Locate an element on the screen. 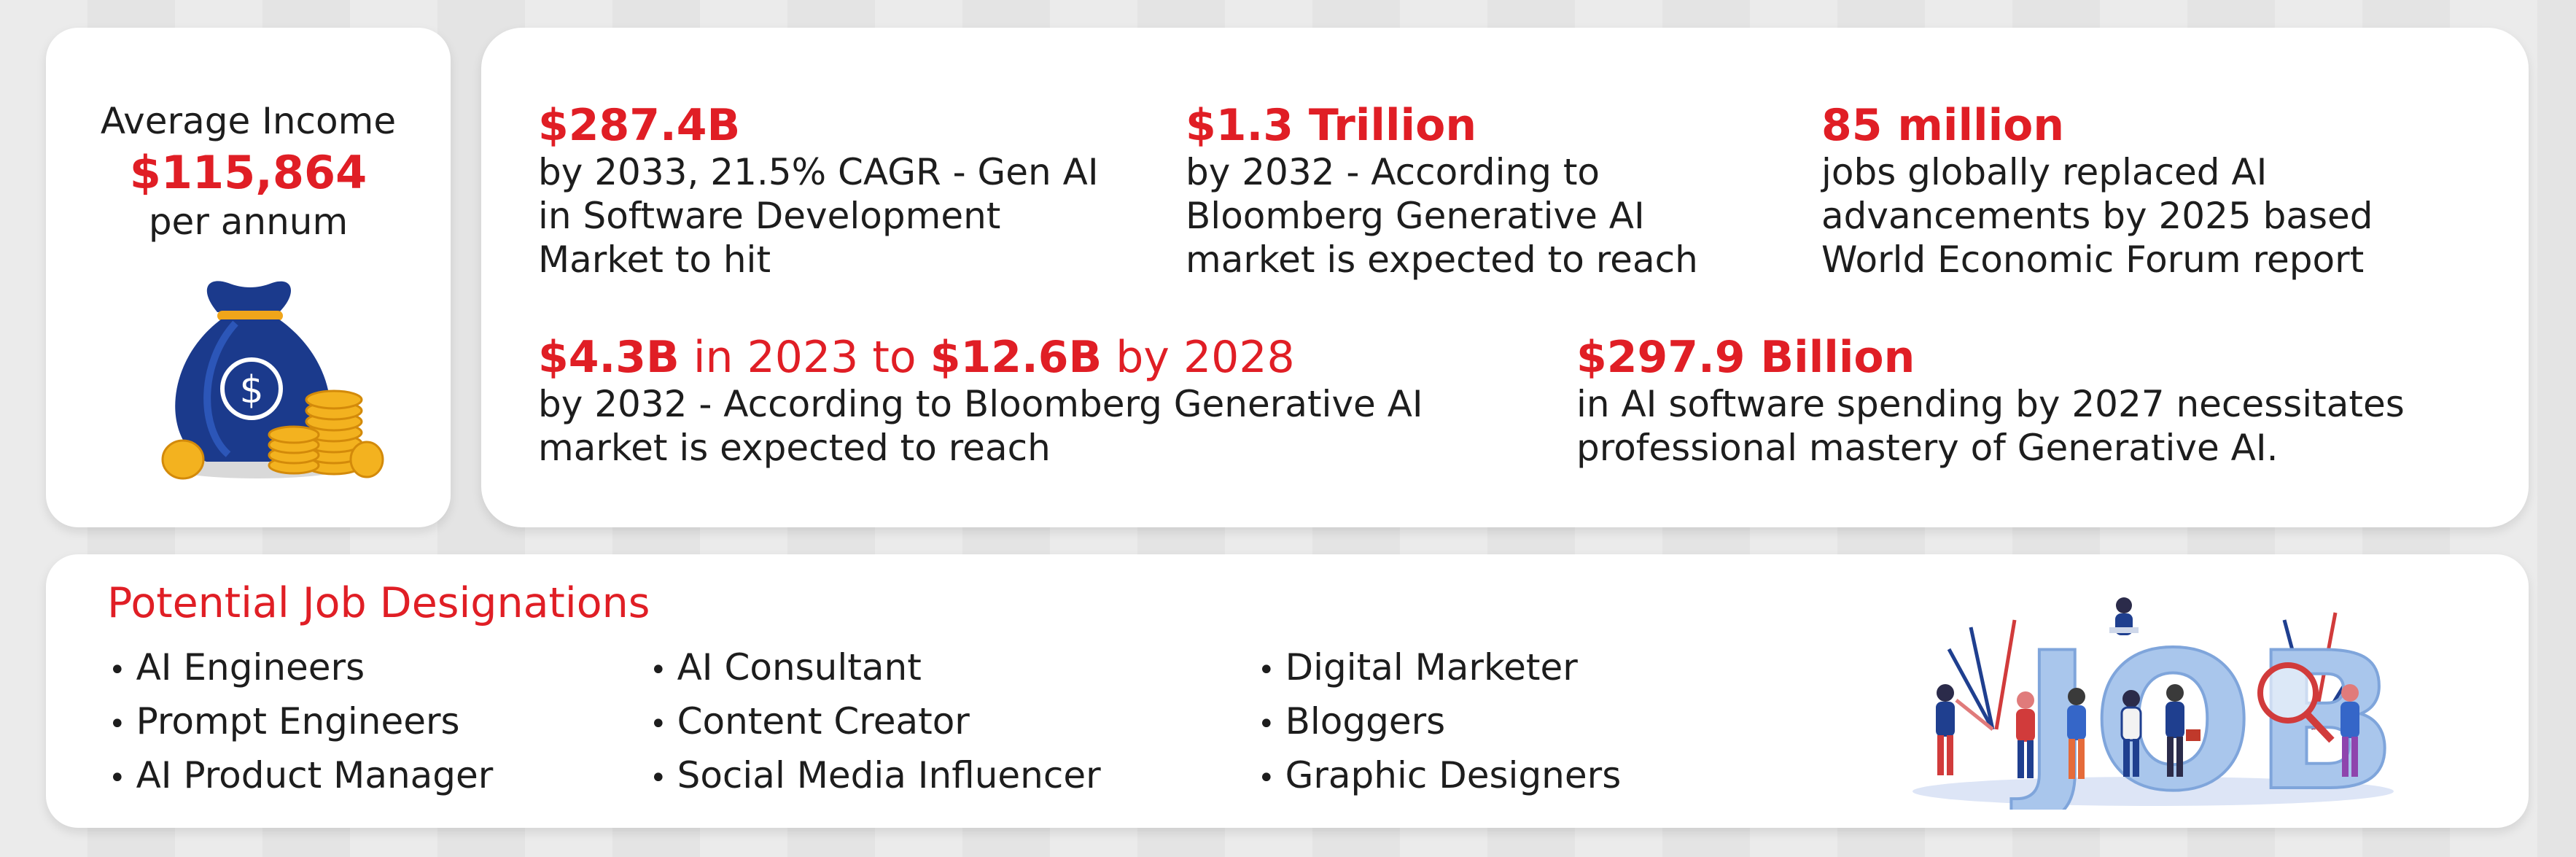  stat-desc-line: jobs globally replaced AI is located at coordinates (2044, 172).